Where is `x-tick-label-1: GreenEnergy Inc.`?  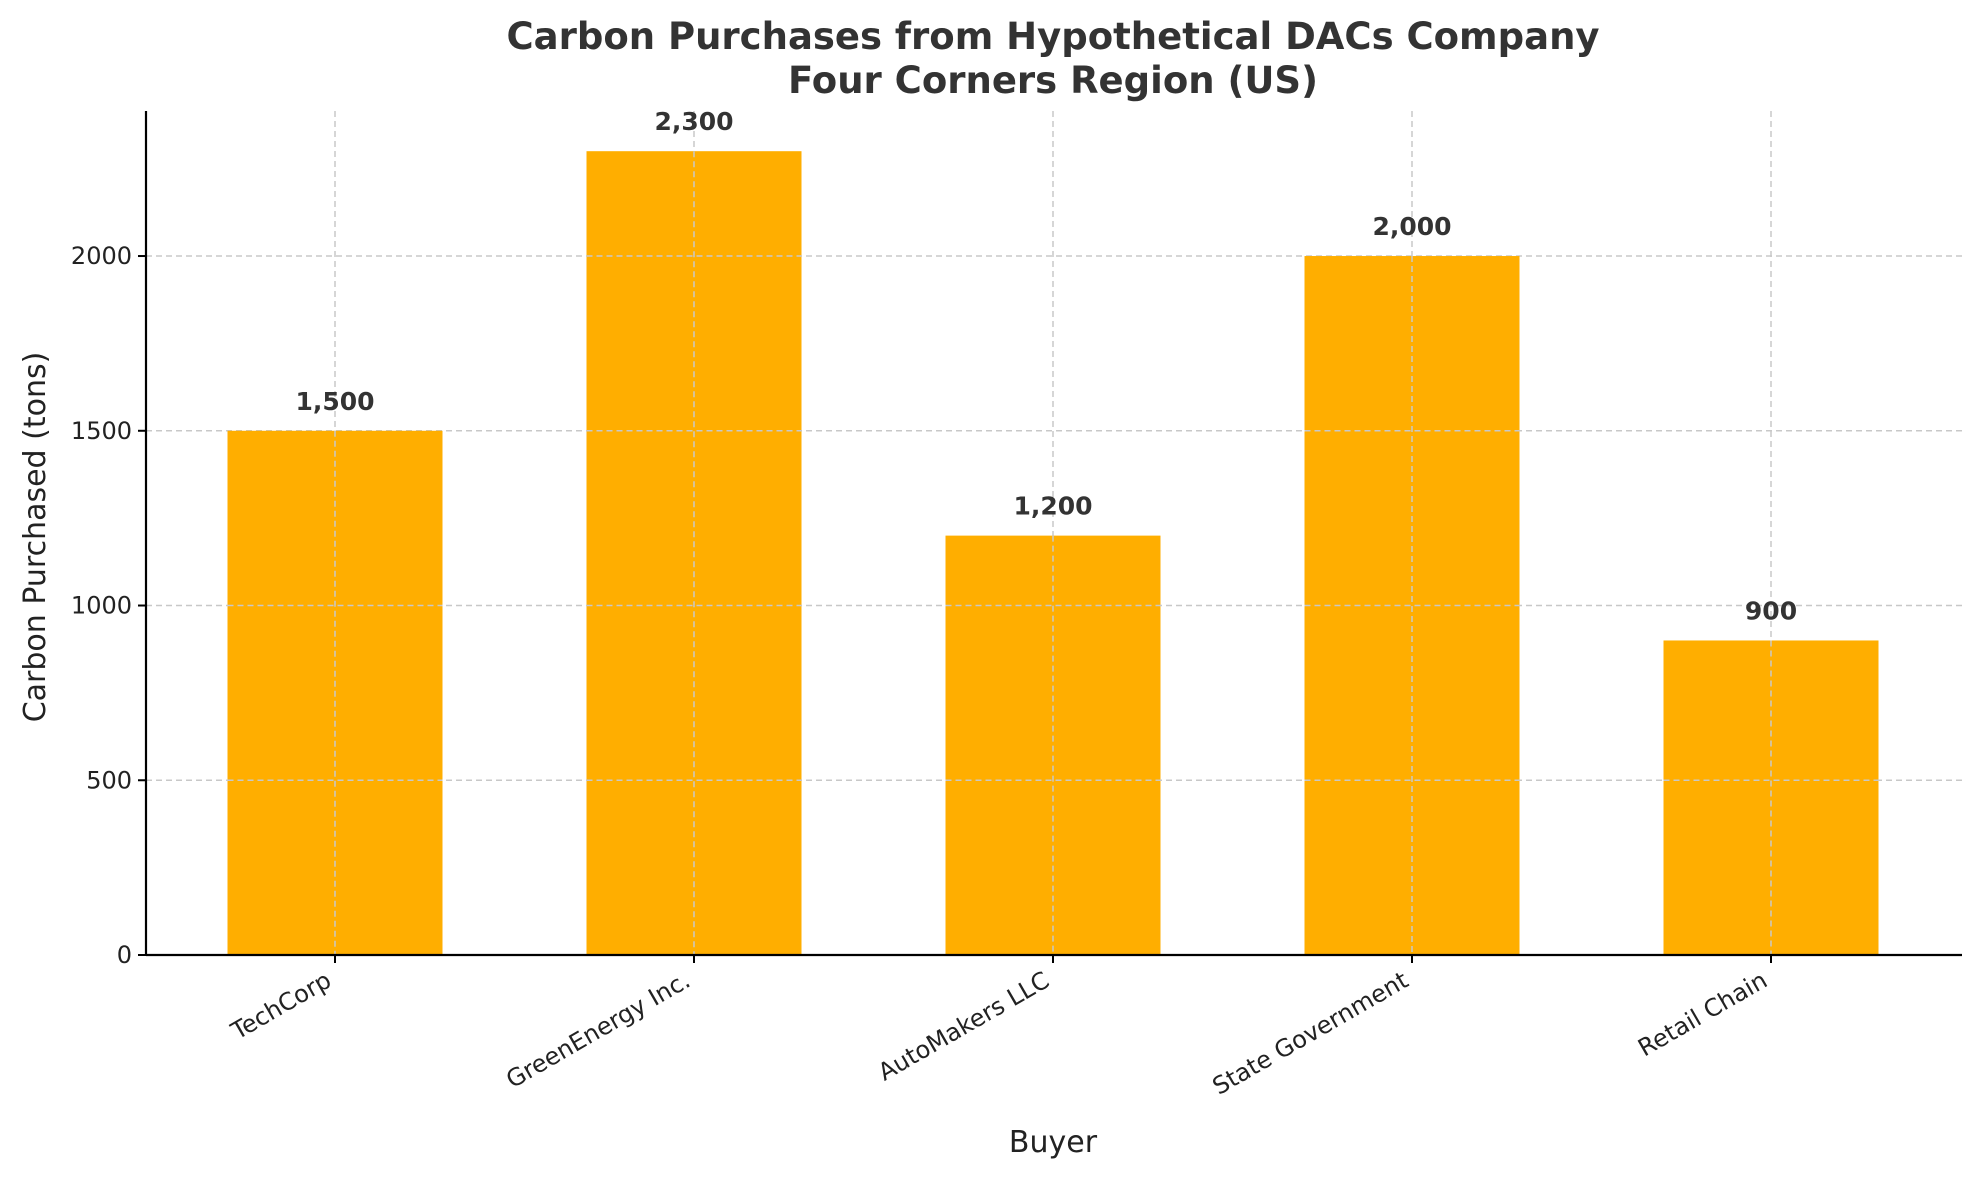
x-tick-label-1: GreenEnergy Inc. is located at coordinates (598, 1030).